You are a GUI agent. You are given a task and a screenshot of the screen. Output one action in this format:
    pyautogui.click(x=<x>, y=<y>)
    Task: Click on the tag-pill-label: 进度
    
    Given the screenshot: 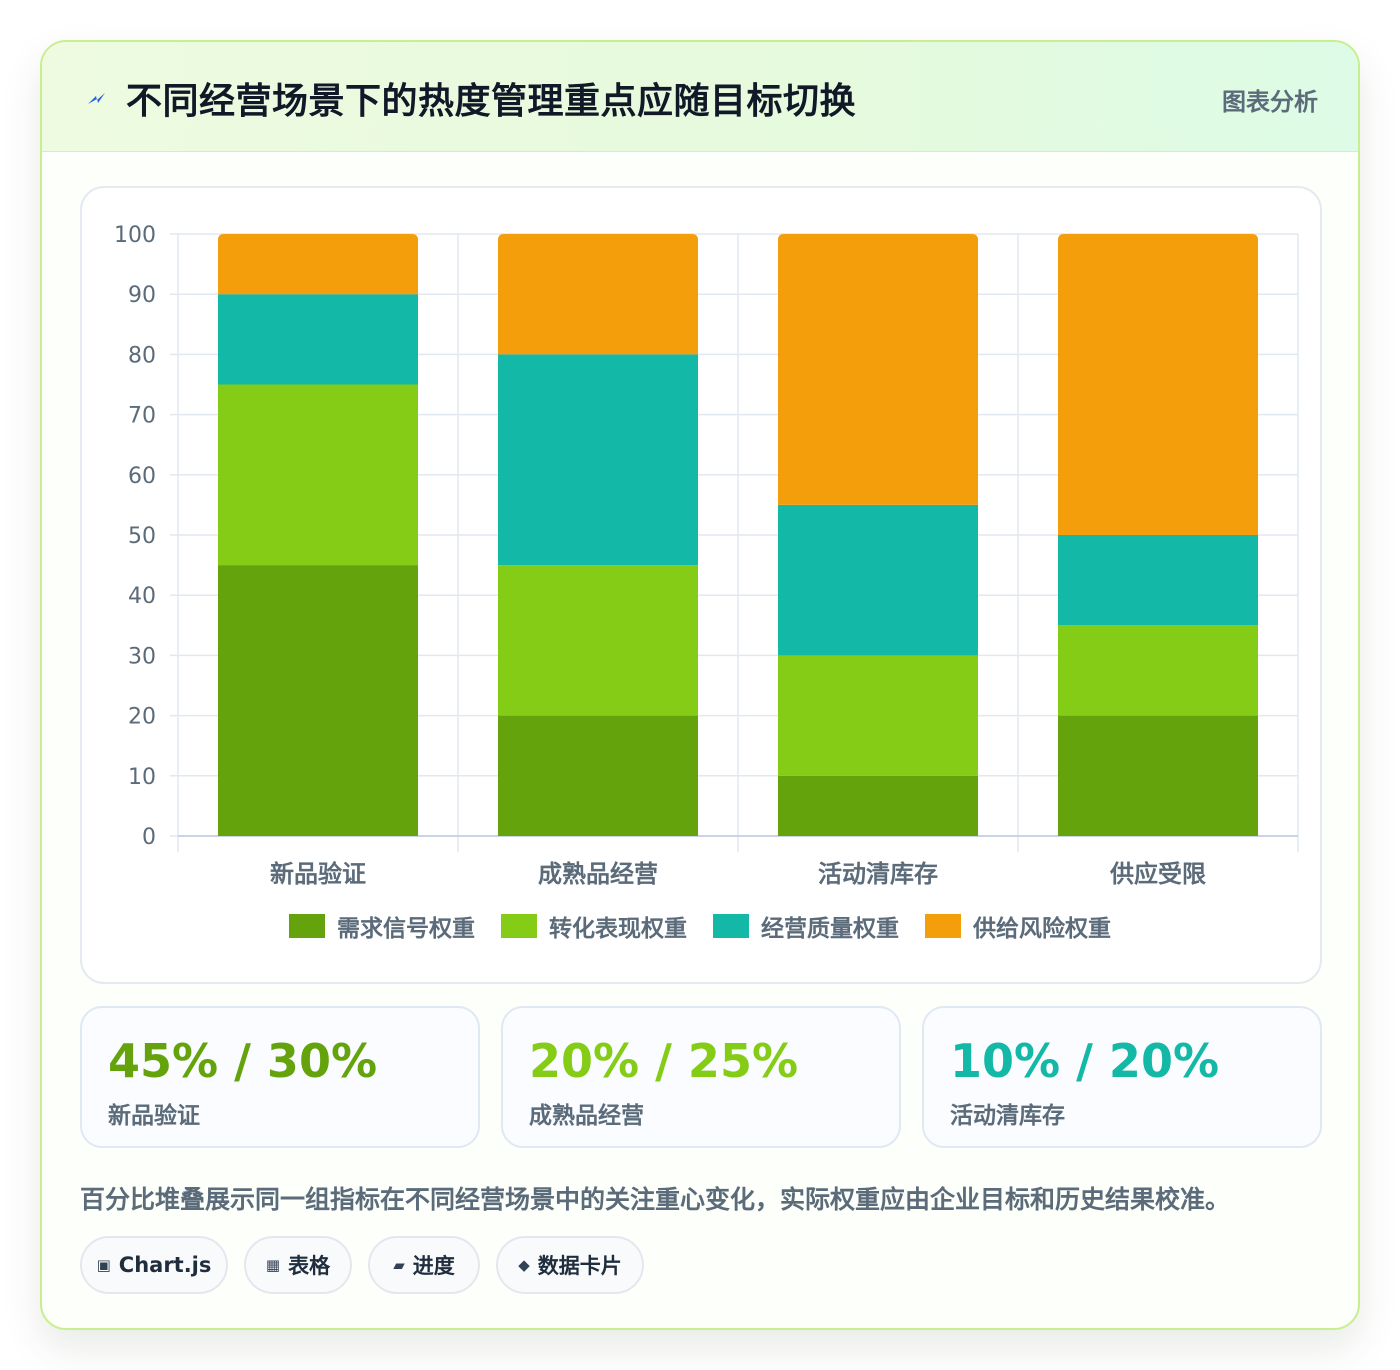 What is the action you would take?
    pyautogui.click(x=433, y=1266)
    